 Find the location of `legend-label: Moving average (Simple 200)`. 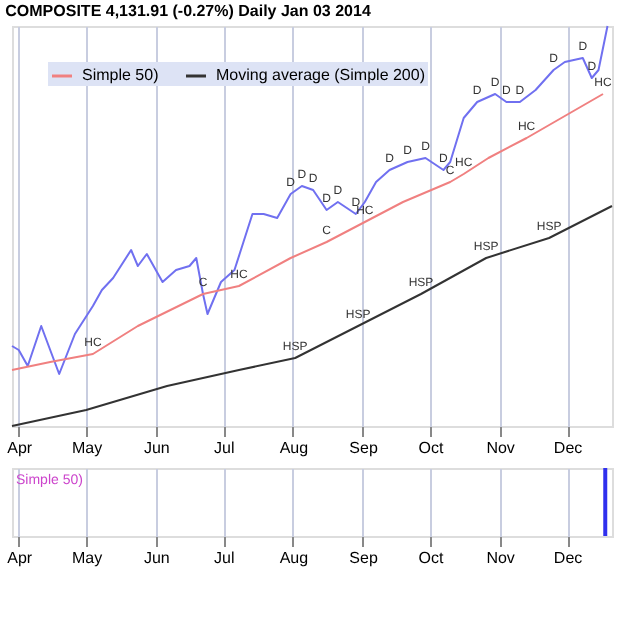

legend-label: Moving average (Simple 200) is located at coordinates (321, 75).